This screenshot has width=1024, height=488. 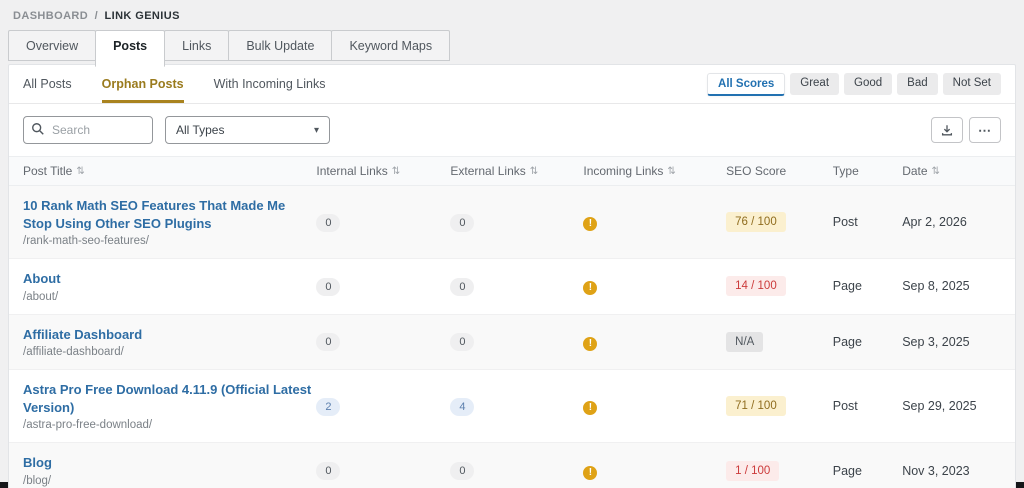 What do you see at coordinates (917, 84) in the screenshot?
I see `score-filter-chip: Bad` at bounding box center [917, 84].